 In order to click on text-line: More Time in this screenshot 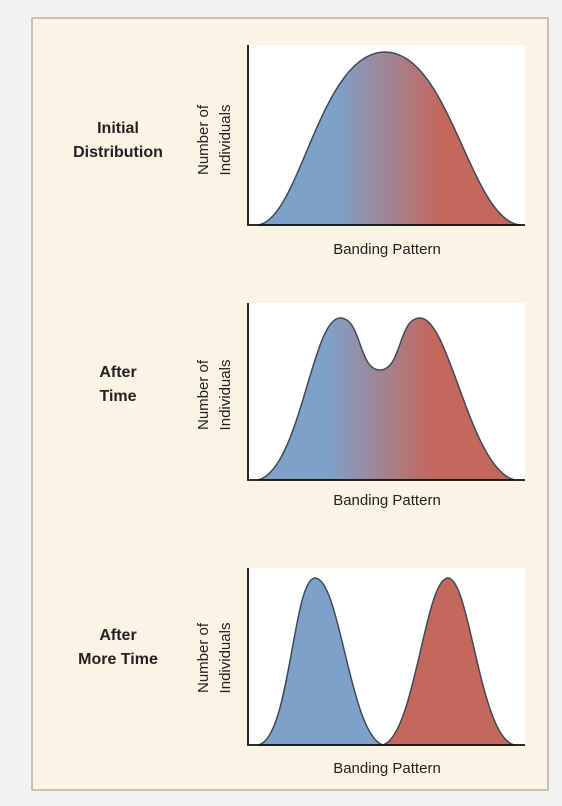, I will do `click(118, 659)`.